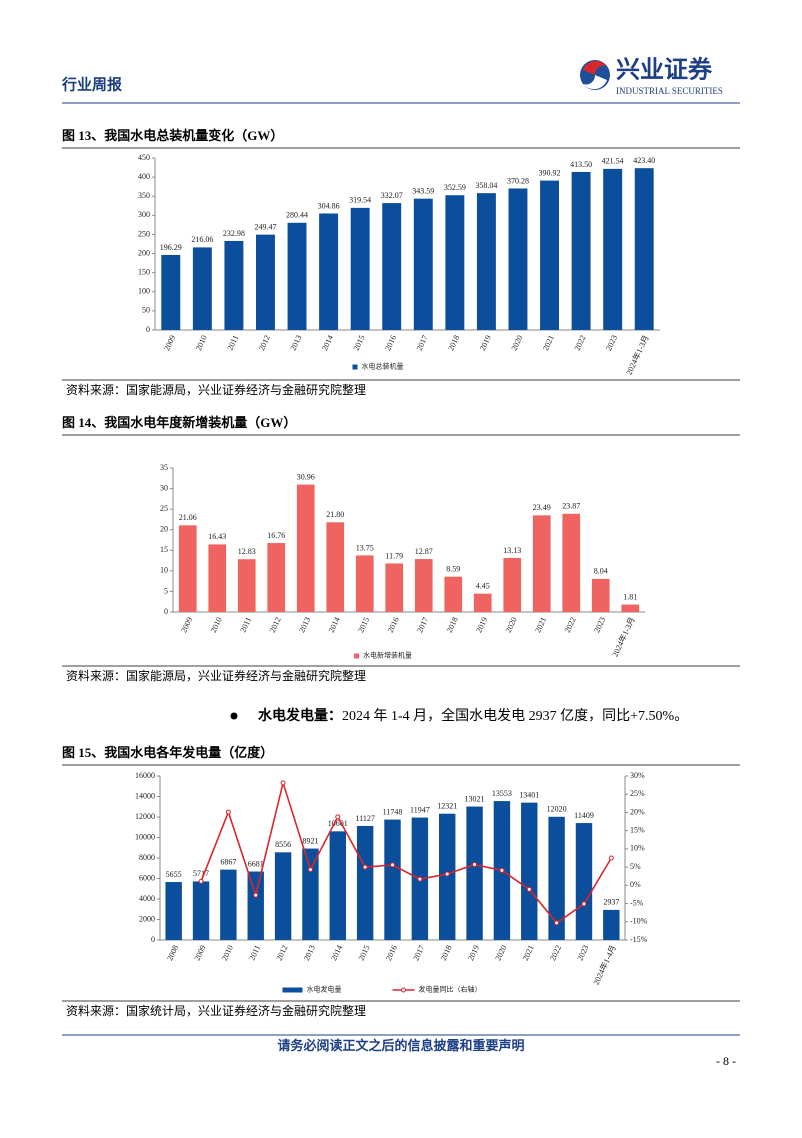  I want to click on value-label: 11409, so click(584, 815).